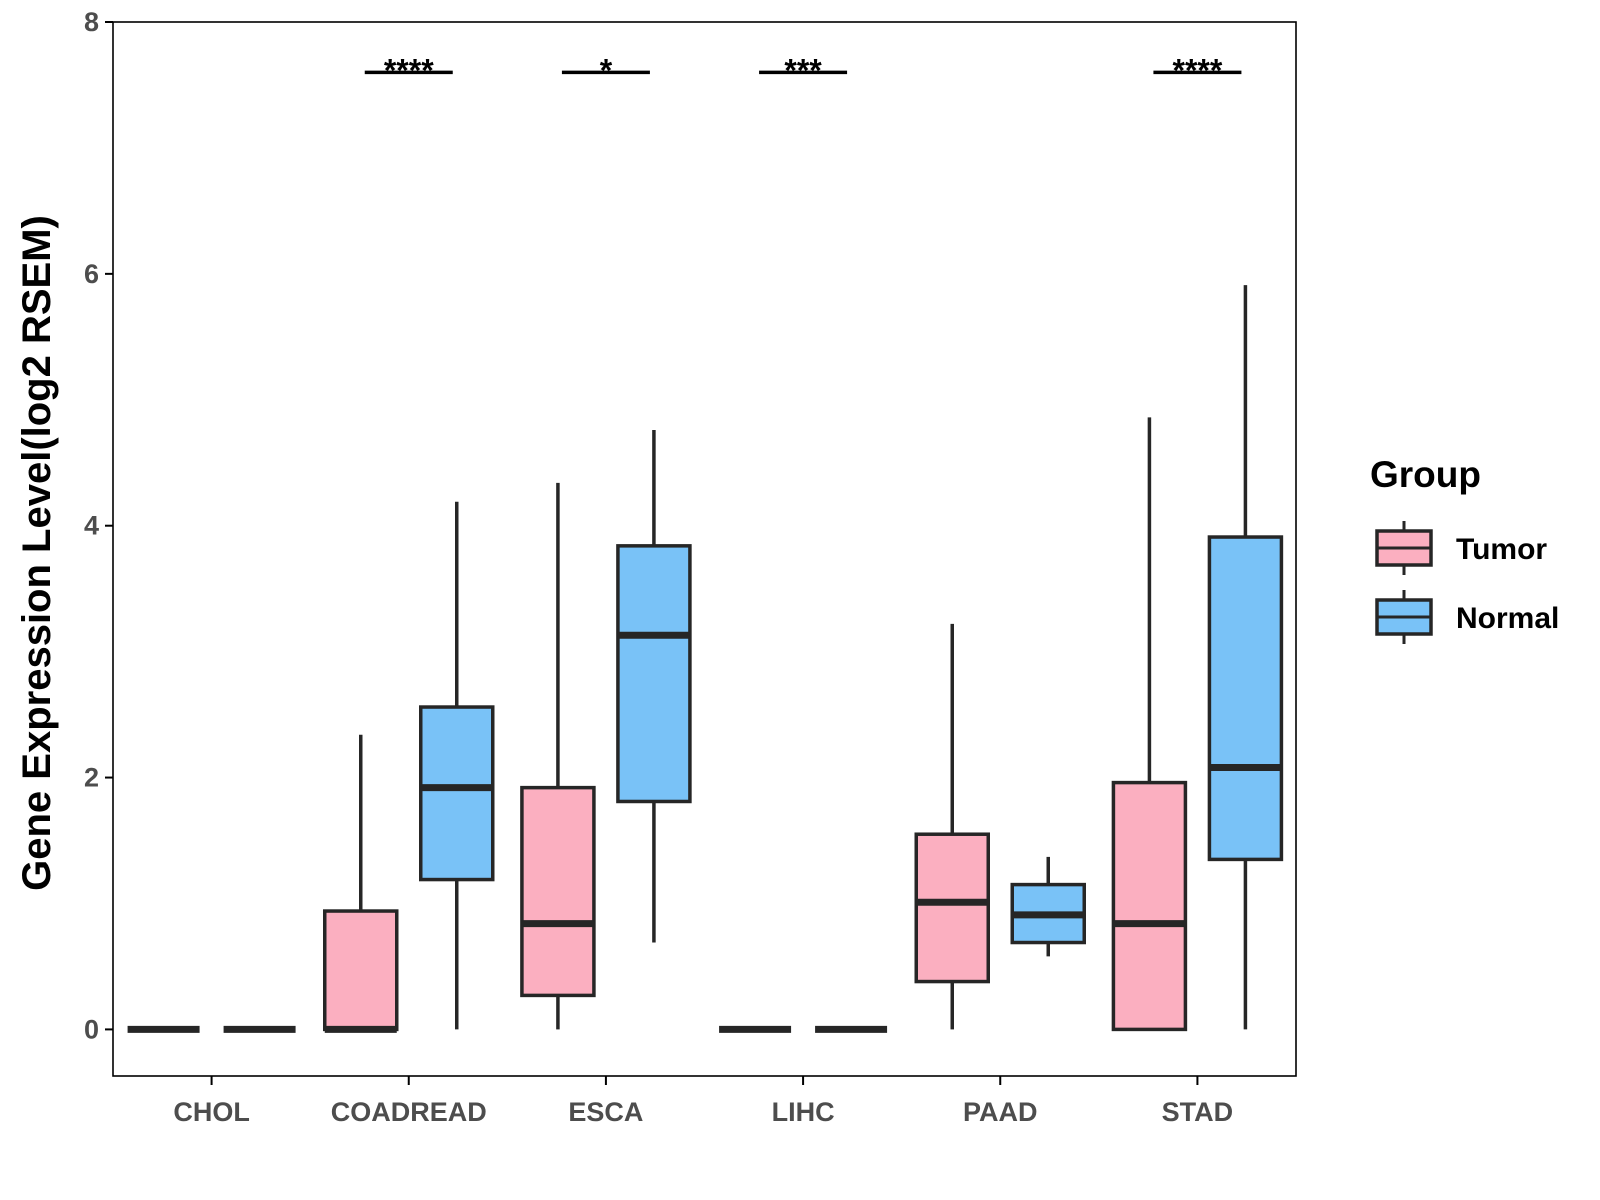  I want to click on box-normal-paad, so click(1048, 906).